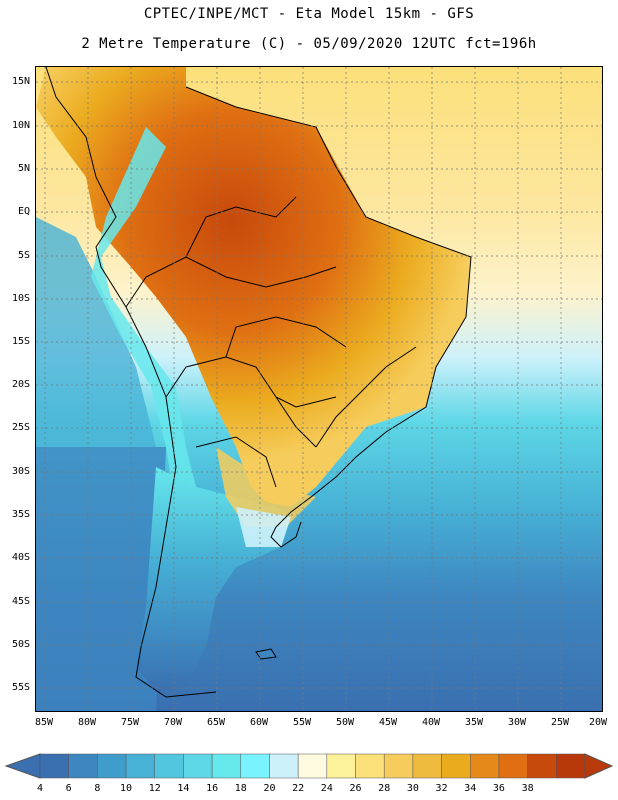  Describe the element at coordinates (20, 81) in the screenshot. I see `lat-label: 15N` at that location.